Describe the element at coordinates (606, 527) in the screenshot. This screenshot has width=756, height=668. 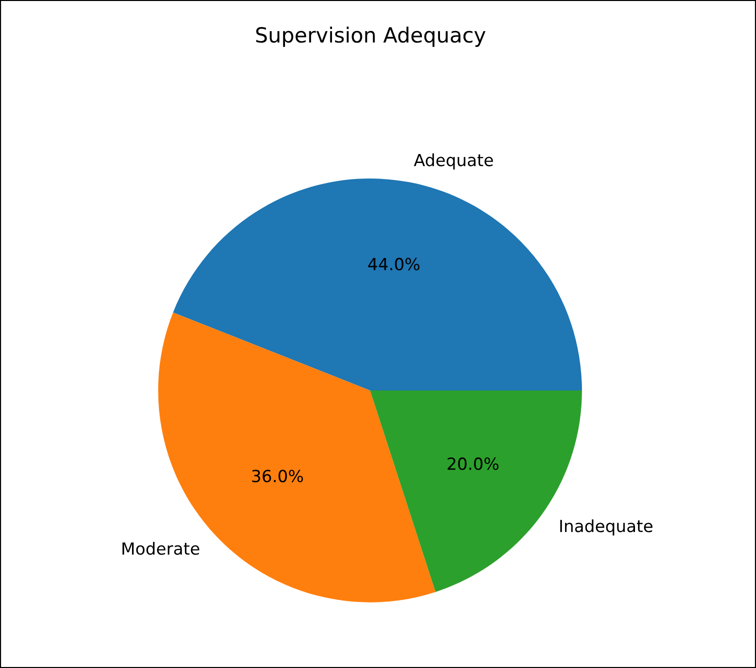
I see `slice-label: Inadequate` at that location.